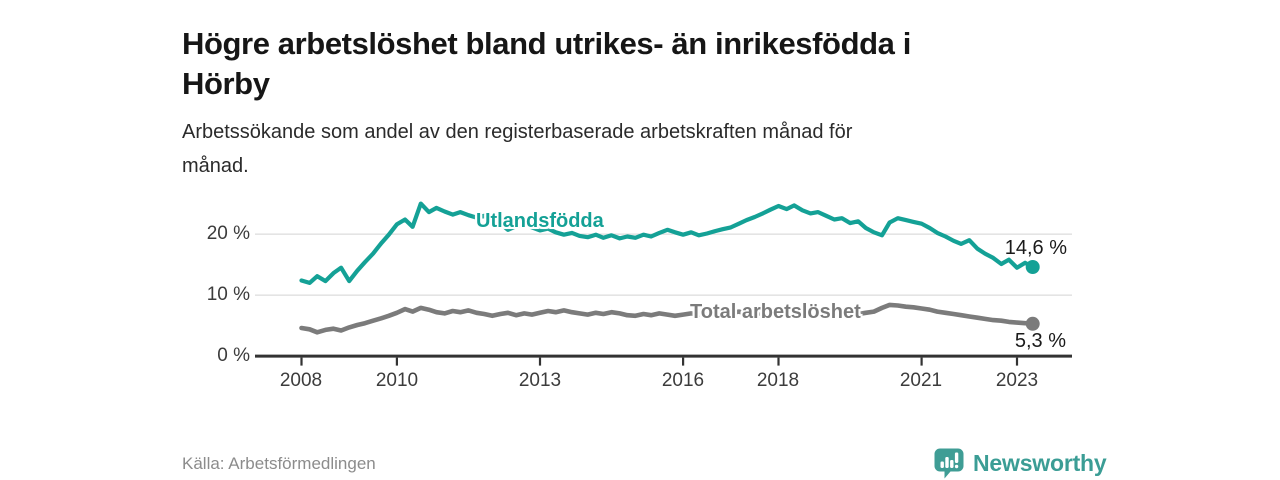  Describe the element at coordinates (667, 243) in the screenshot. I see `series-line-utlandsfodda` at that location.